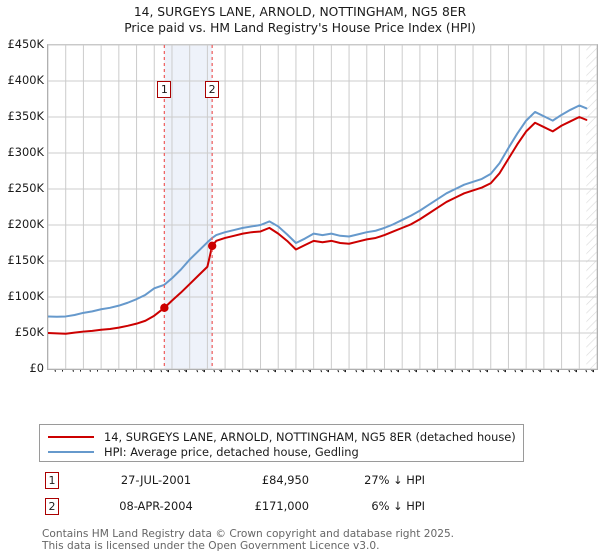 This screenshot has width=600, height=560. I want to click on y-tick-label: £450K, so click(25, 44).